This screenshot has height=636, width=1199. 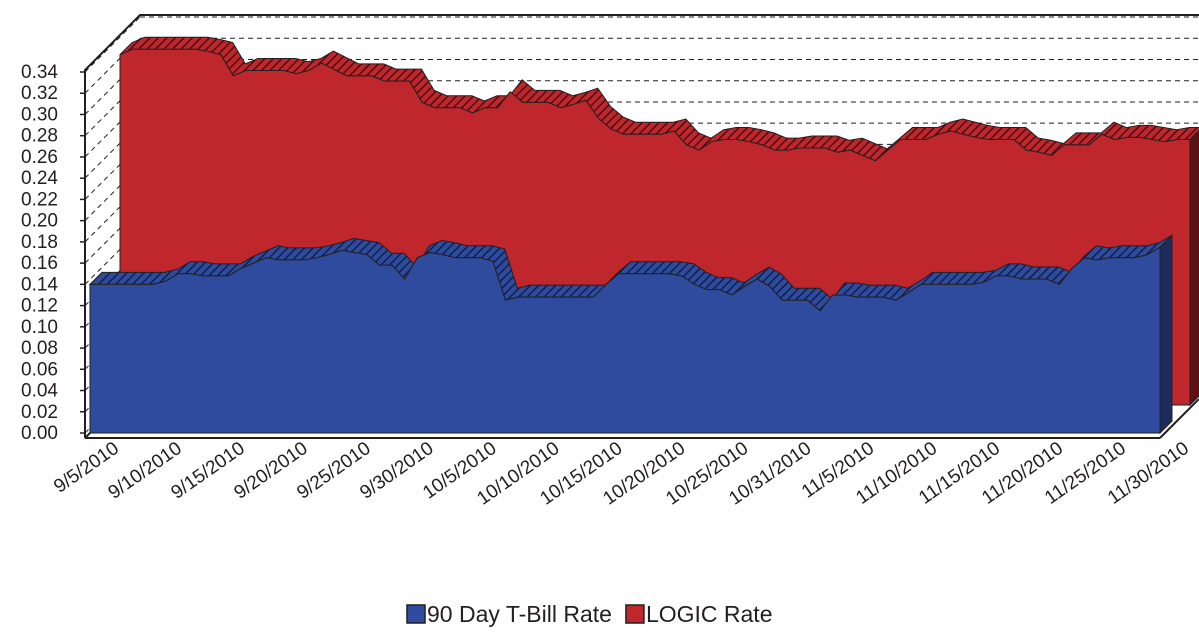 What do you see at coordinates (39, 199) in the screenshot?
I see `y-tick-label: 0.22` at bounding box center [39, 199].